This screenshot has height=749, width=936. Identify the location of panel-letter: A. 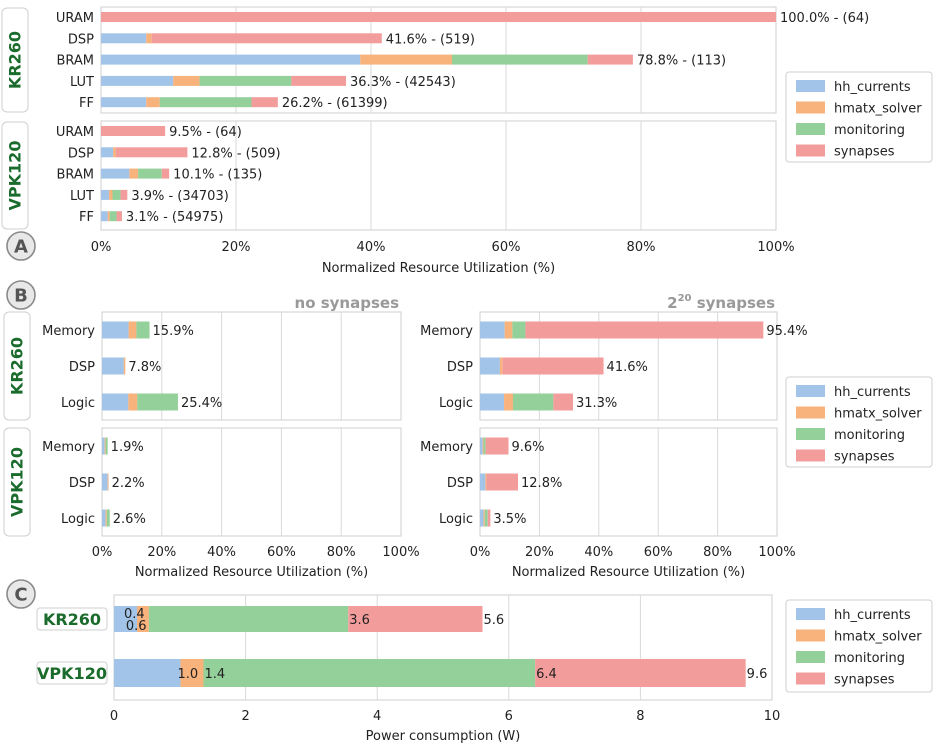
(21, 247).